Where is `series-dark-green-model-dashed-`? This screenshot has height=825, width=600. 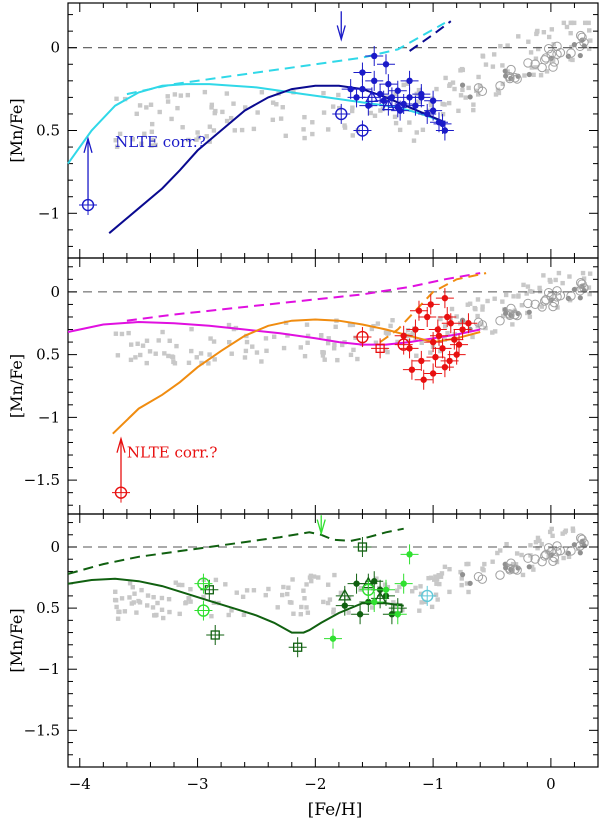
series-dark-green-model-dashed- is located at coordinates (235, 551).